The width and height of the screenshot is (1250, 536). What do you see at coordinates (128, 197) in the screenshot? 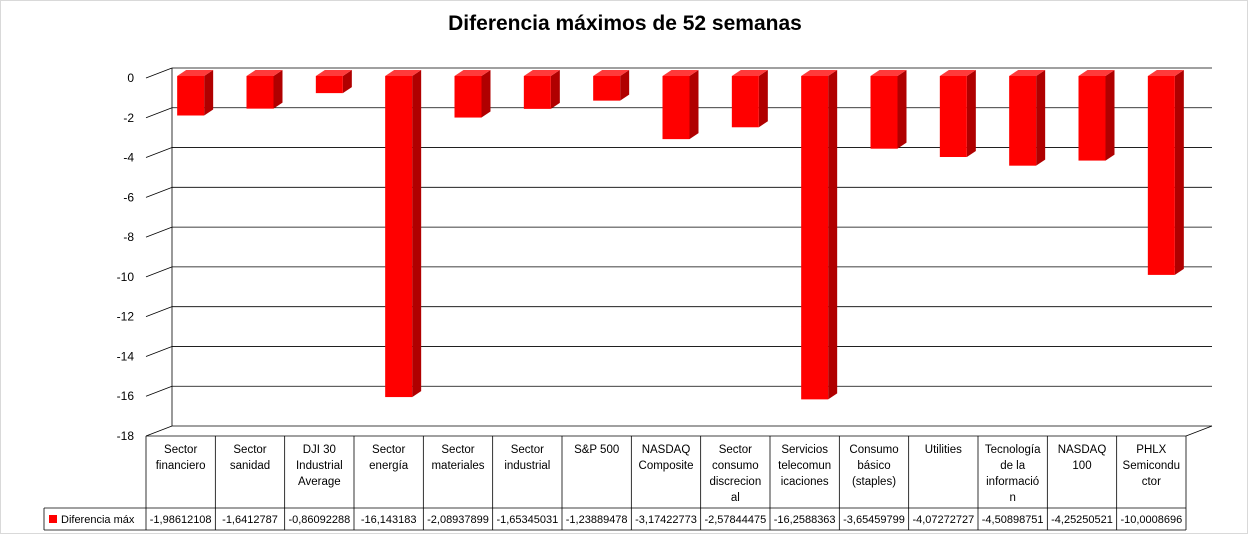
I see `y-tick-label: -6` at bounding box center [128, 197].